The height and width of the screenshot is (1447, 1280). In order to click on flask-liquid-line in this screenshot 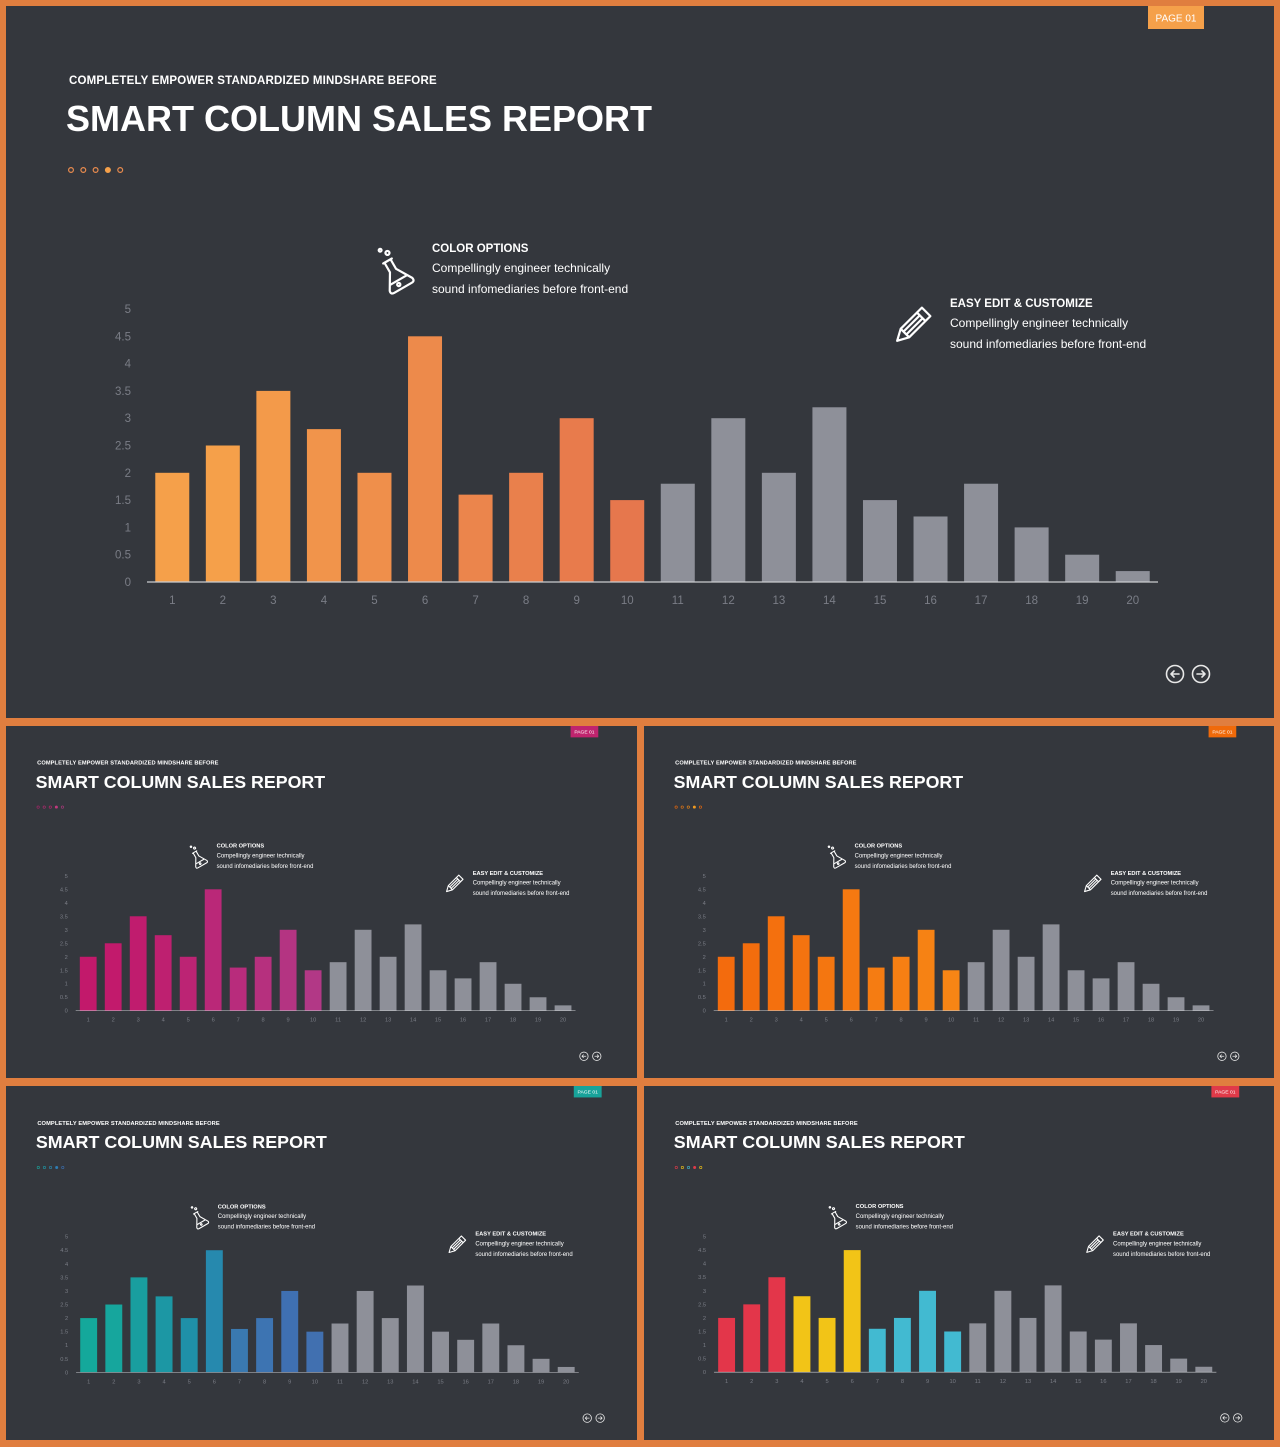, I will do `click(201, 1222)`.